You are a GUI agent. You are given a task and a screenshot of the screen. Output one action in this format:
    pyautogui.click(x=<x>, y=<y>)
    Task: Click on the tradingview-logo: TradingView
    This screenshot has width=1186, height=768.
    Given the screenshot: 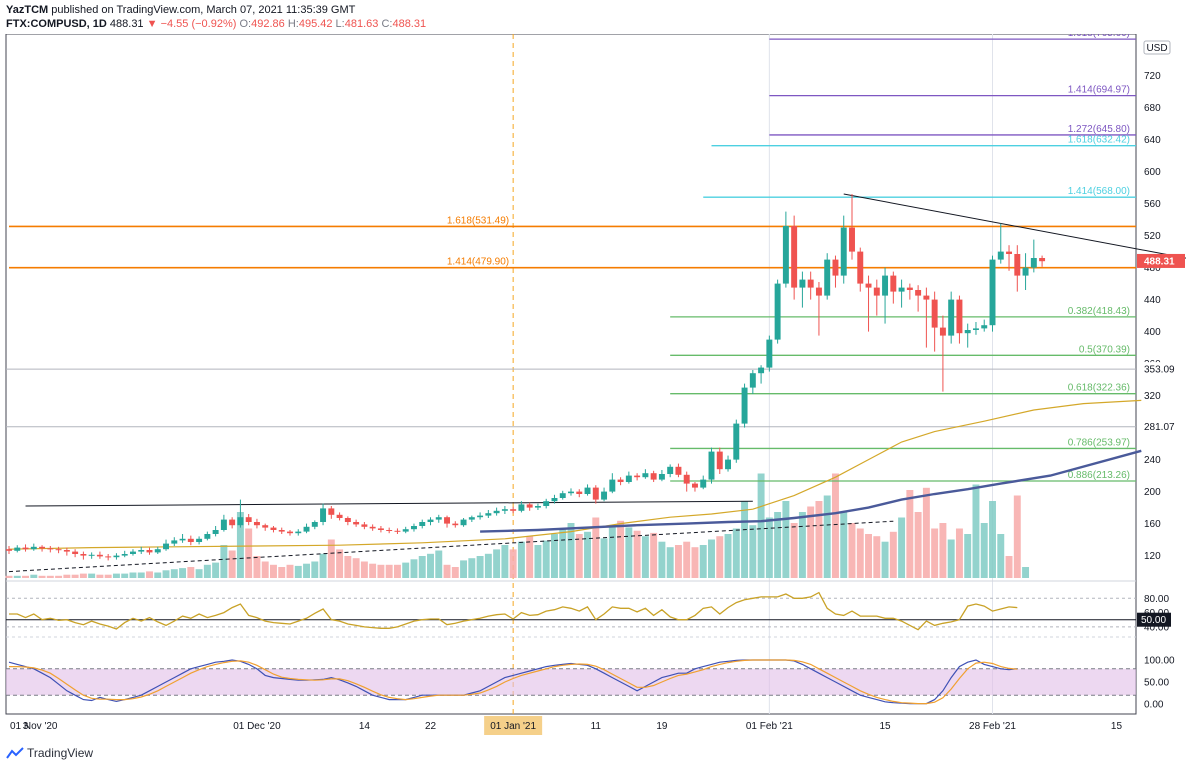 What is the action you would take?
    pyautogui.click(x=49, y=753)
    